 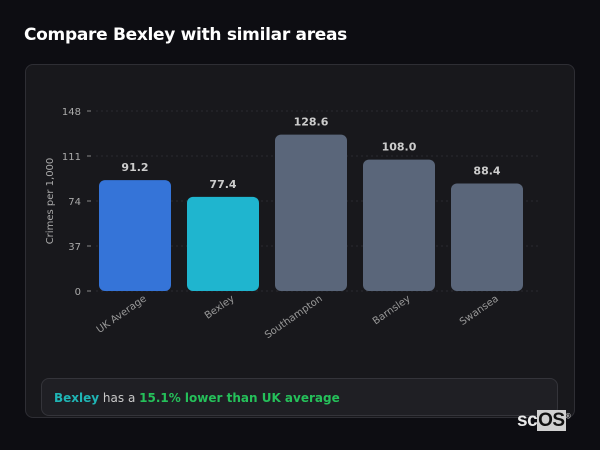 I want to click on y-tick-label: 74, so click(x=74, y=202).